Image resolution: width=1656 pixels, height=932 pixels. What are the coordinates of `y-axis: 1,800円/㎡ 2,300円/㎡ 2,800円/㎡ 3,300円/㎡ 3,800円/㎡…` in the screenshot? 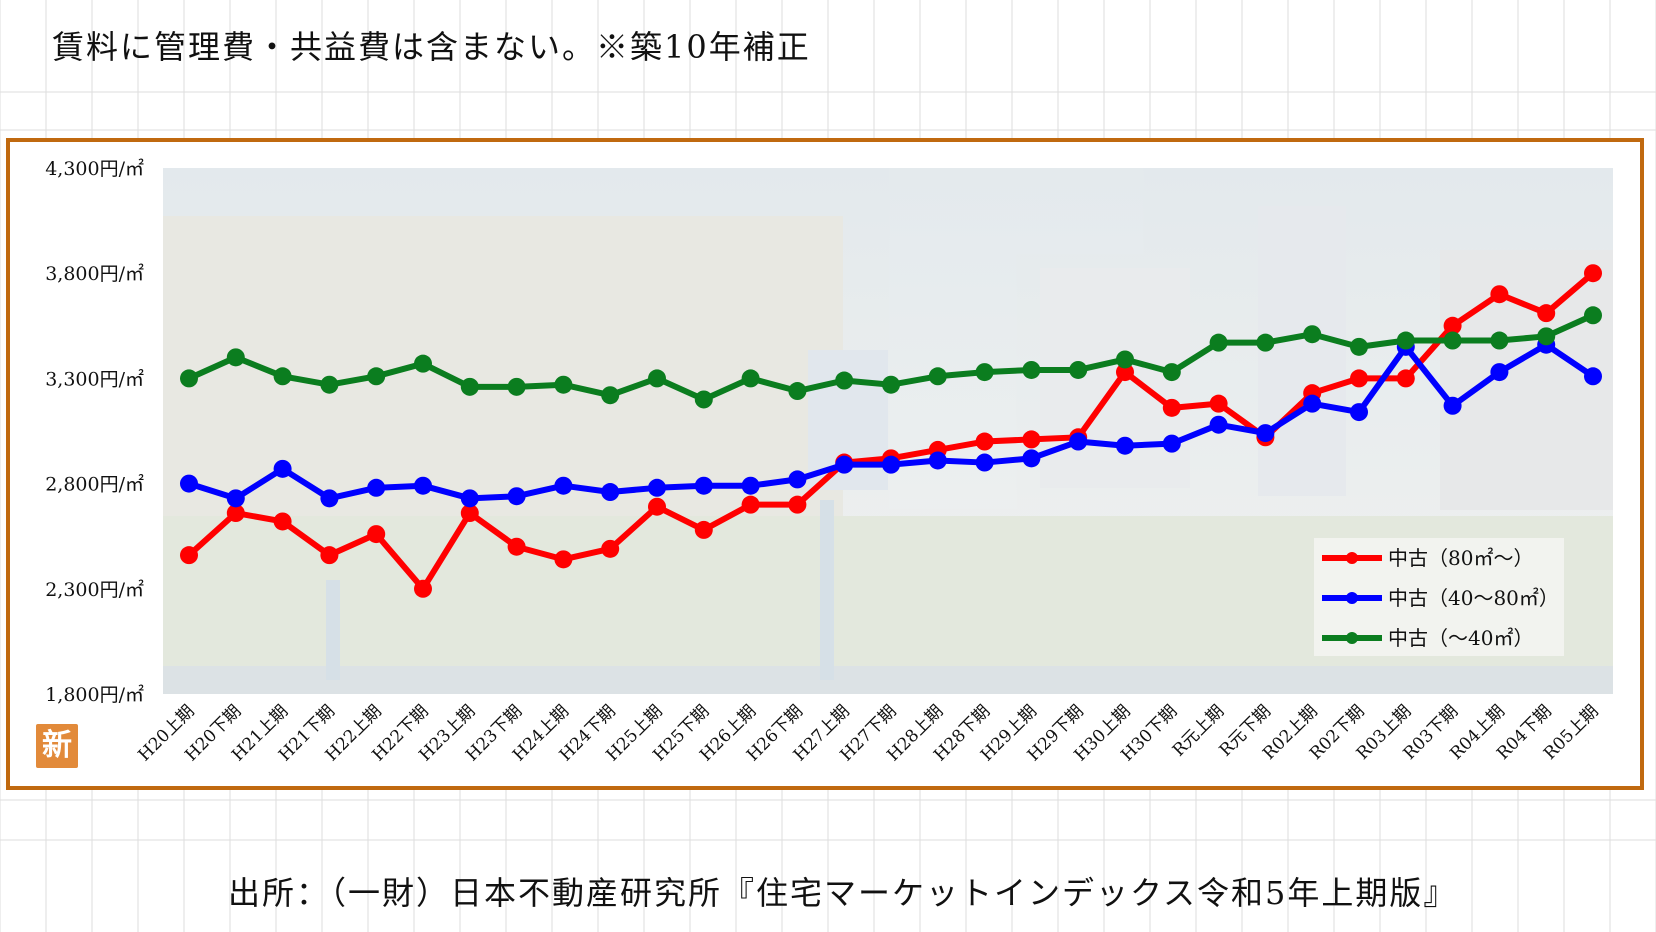 It's located at (94, 431).